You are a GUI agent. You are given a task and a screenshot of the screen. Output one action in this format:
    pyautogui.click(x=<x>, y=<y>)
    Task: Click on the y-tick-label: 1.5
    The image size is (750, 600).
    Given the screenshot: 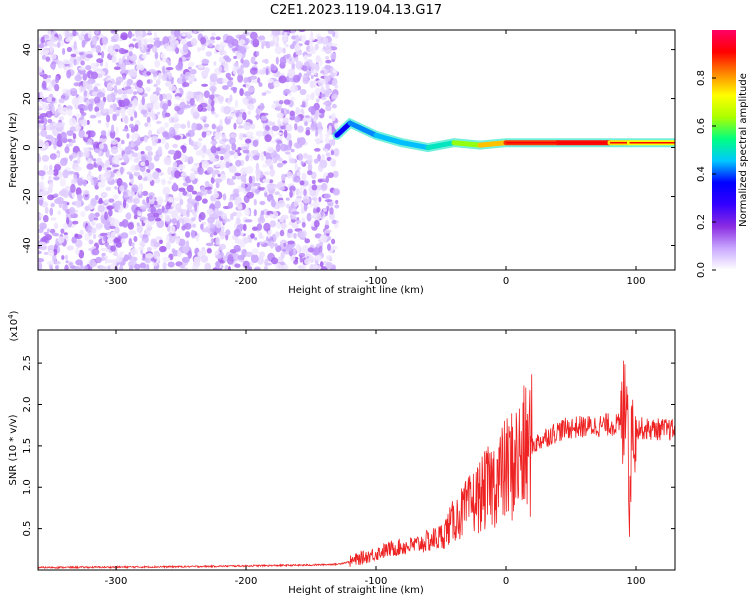 What is the action you would take?
    pyautogui.click(x=27, y=446)
    